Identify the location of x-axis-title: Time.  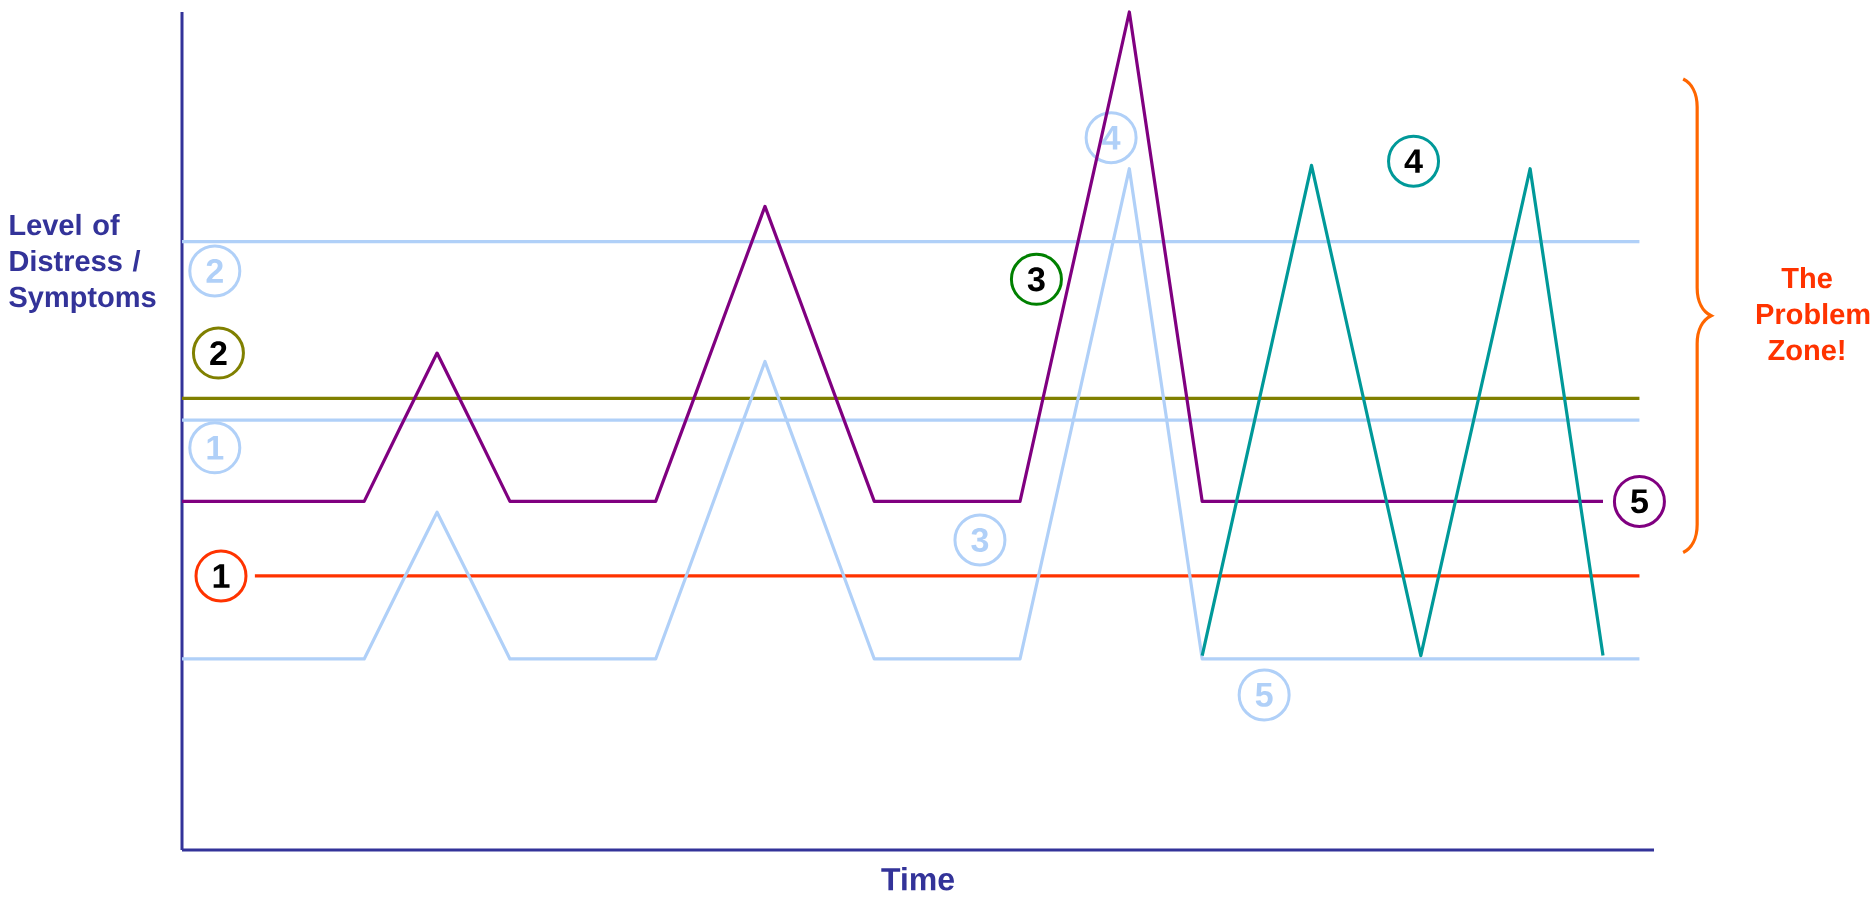
(917, 879).